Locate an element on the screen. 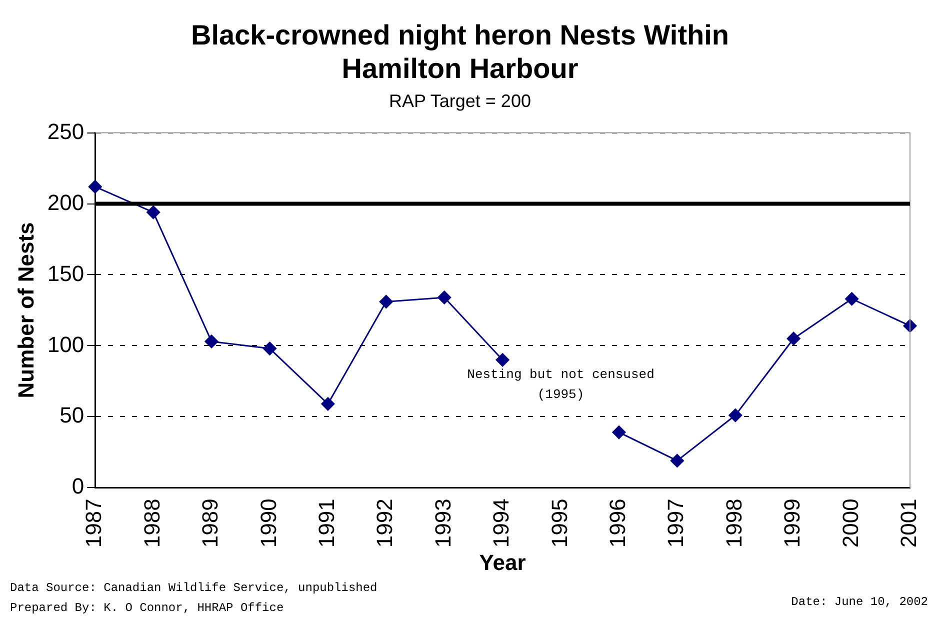 This screenshot has width=940, height=623. x-tick-label: 1997 is located at coordinates (675, 523).